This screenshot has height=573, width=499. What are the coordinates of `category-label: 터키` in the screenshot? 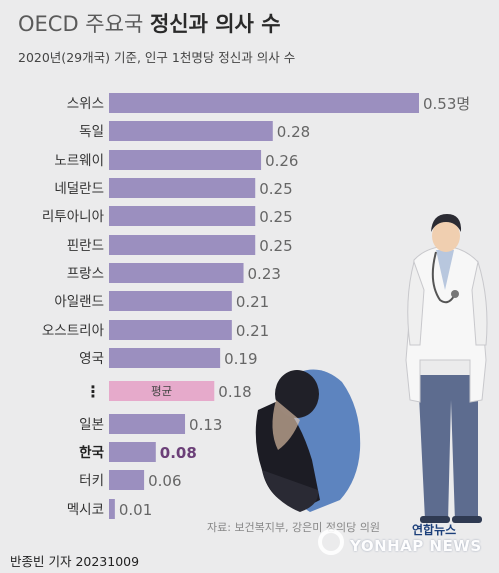 It's located at (91, 481).